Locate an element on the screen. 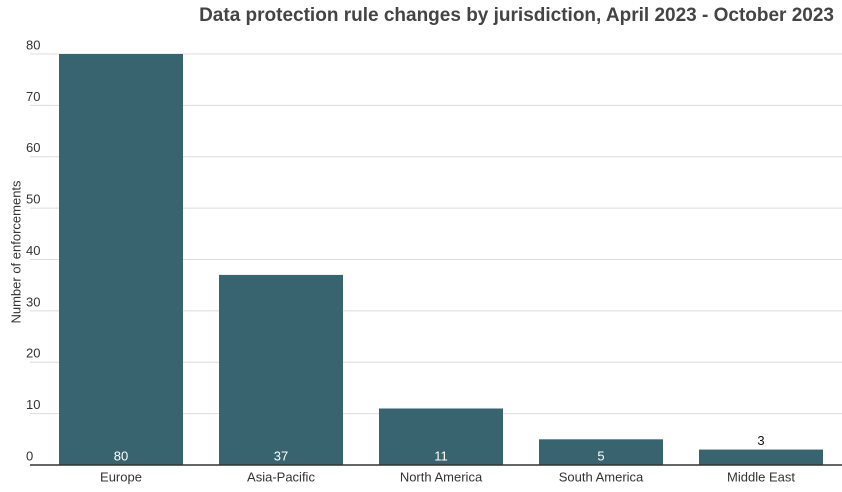  y-axis-title: Number of enforcements is located at coordinates (15, 252).